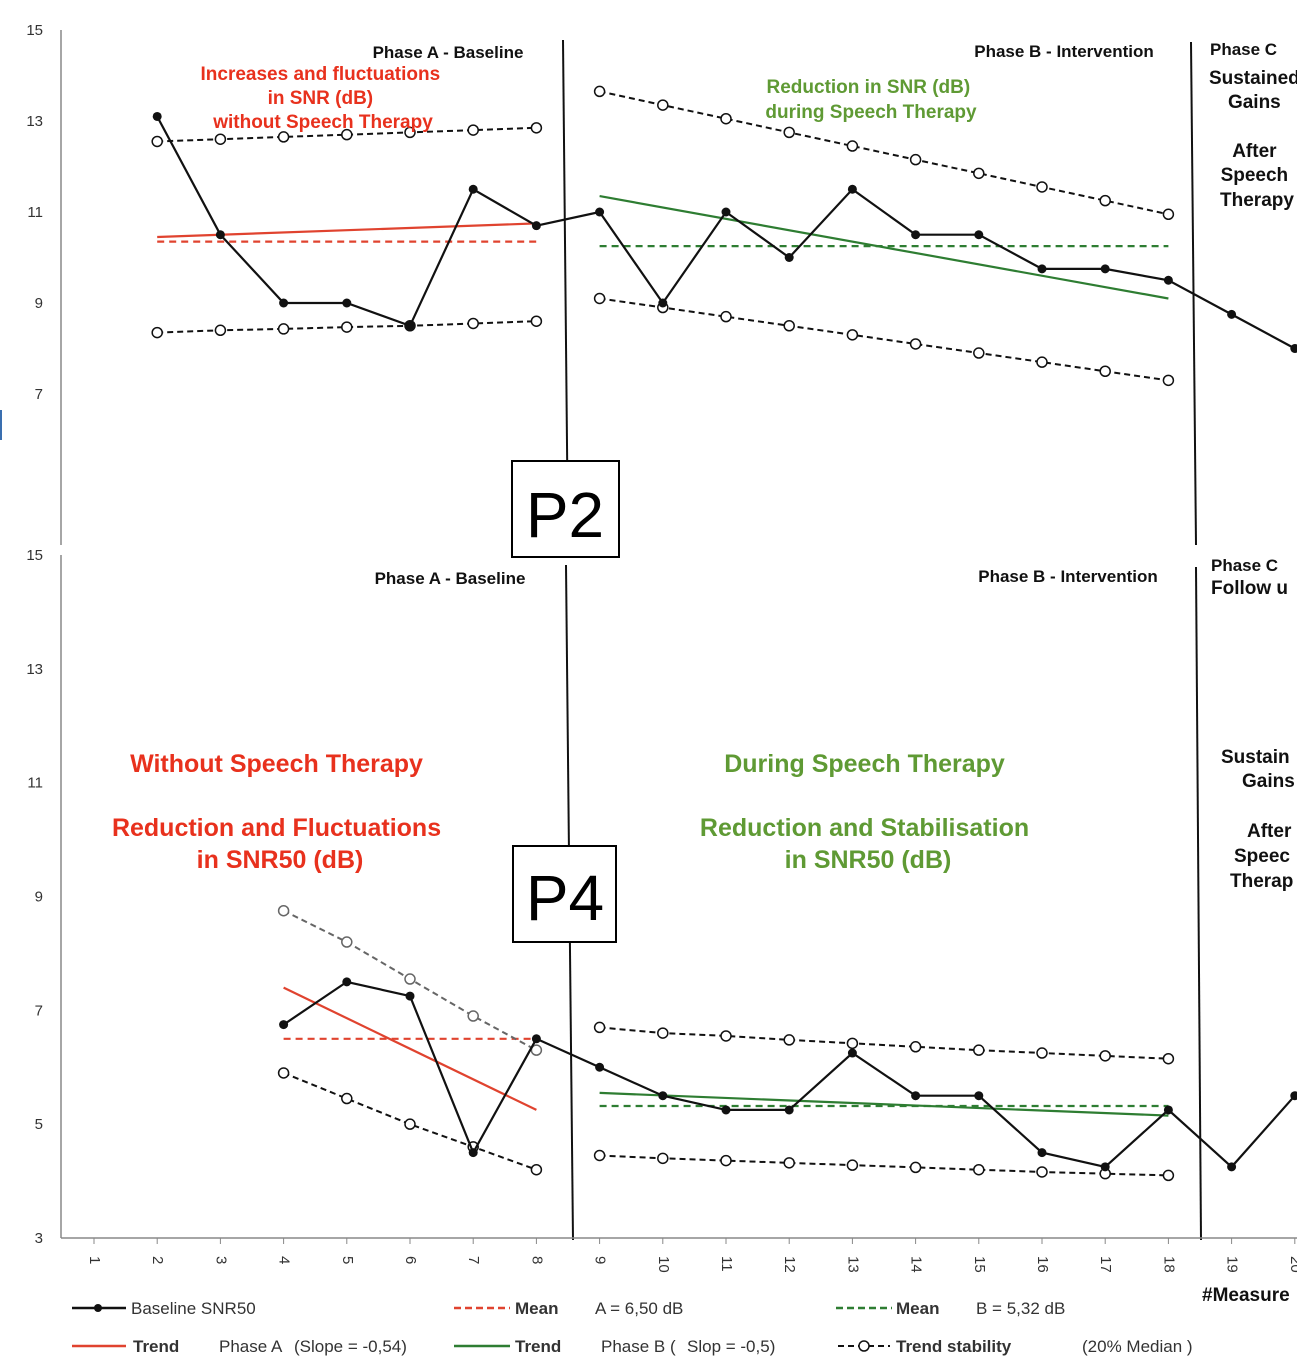 The width and height of the screenshot is (1297, 1357). I want to click on svg-text: Trend, so click(538, 1346).